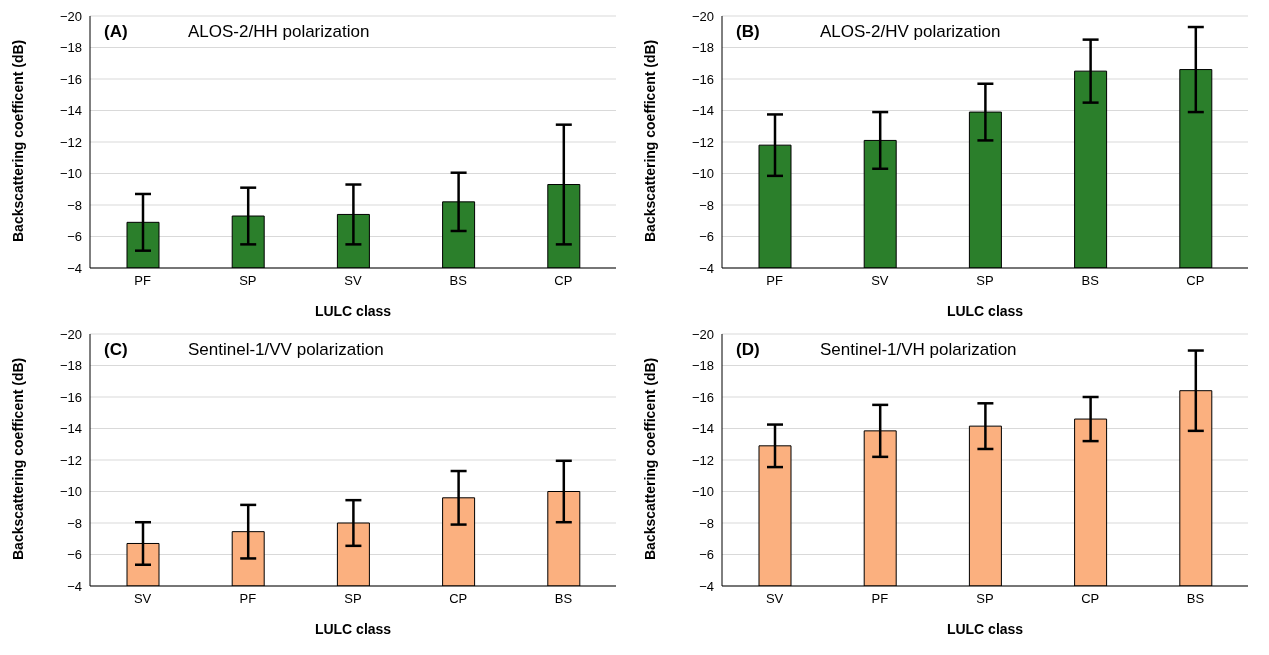 This screenshot has width=1269, height=655. What do you see at coordinates (279, 32) in the screenshot?
I see `chart-subtitle: ALOS-2/HH polarization` at bounding box center [279, 32].